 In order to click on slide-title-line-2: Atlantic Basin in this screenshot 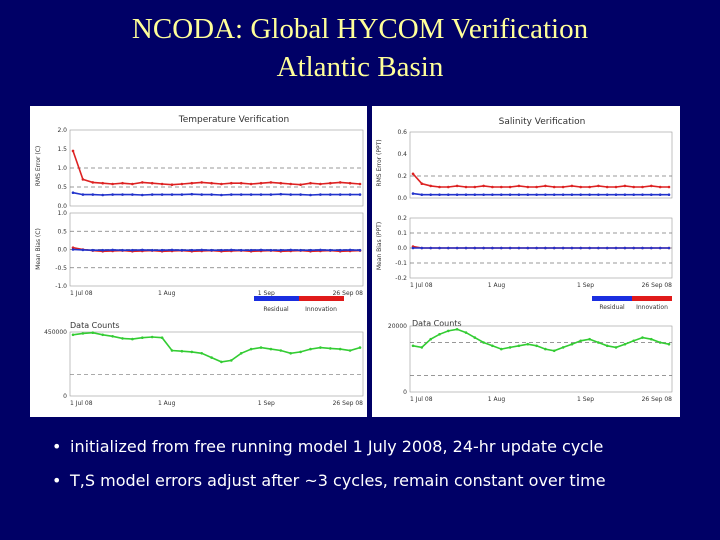, I will do `click(360, 67)`.